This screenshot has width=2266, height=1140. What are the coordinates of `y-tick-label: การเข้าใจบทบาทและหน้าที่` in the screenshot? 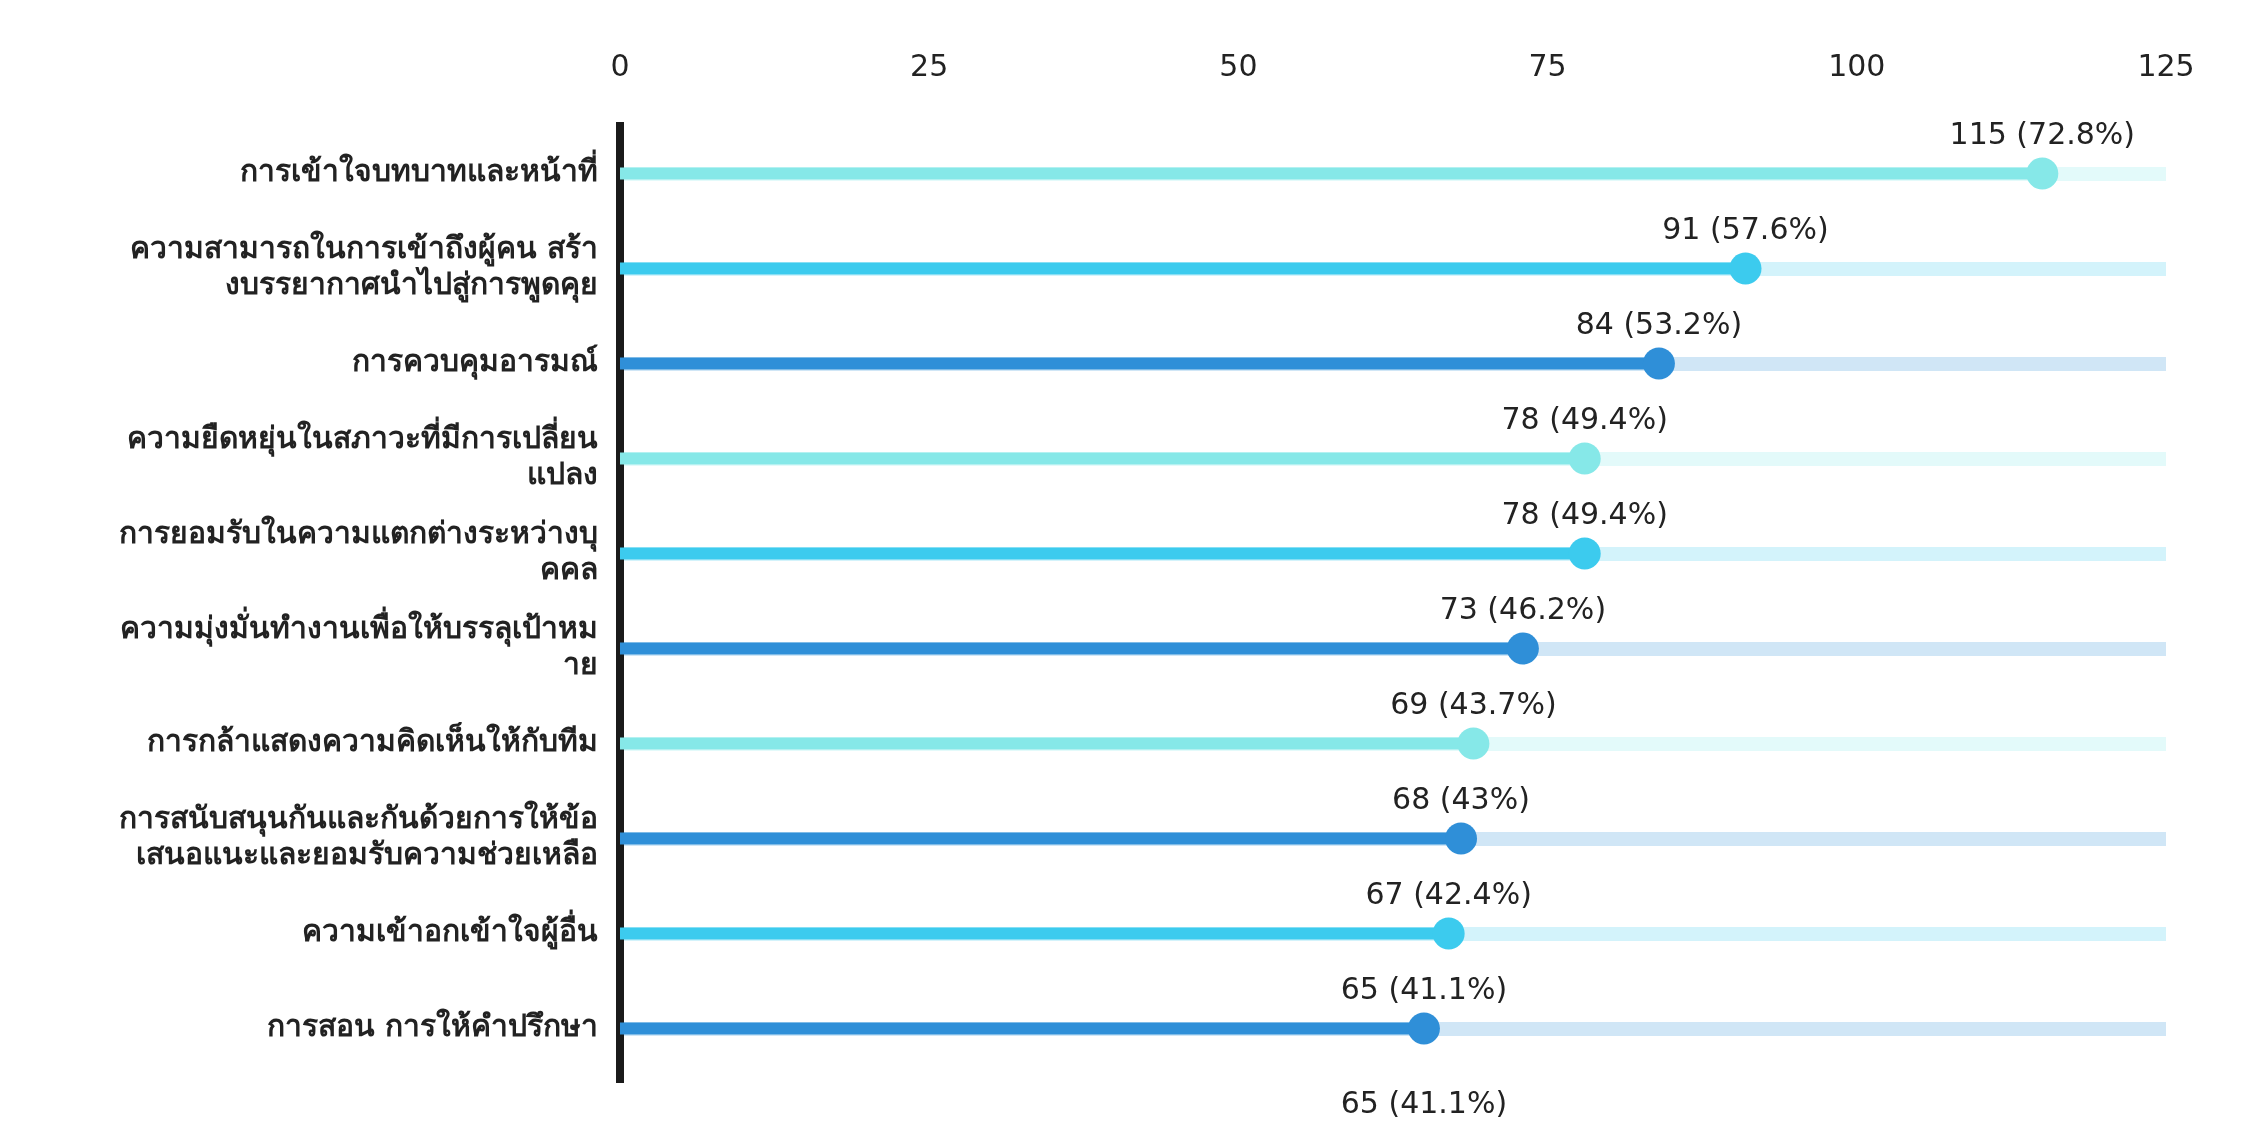 It's located at (419, 169).